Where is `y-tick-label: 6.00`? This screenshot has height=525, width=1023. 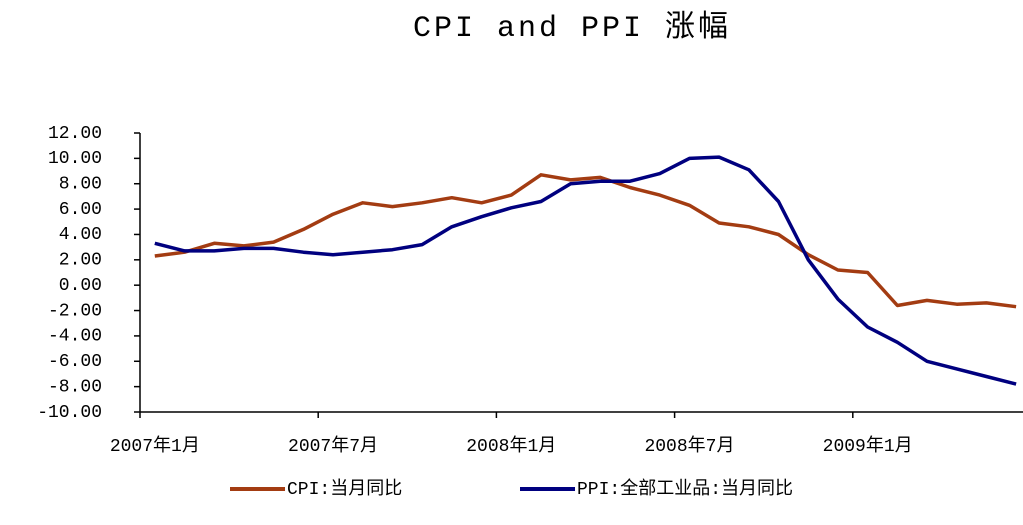 y-tick-label: 6.00 is located at coordinates (80, 210).